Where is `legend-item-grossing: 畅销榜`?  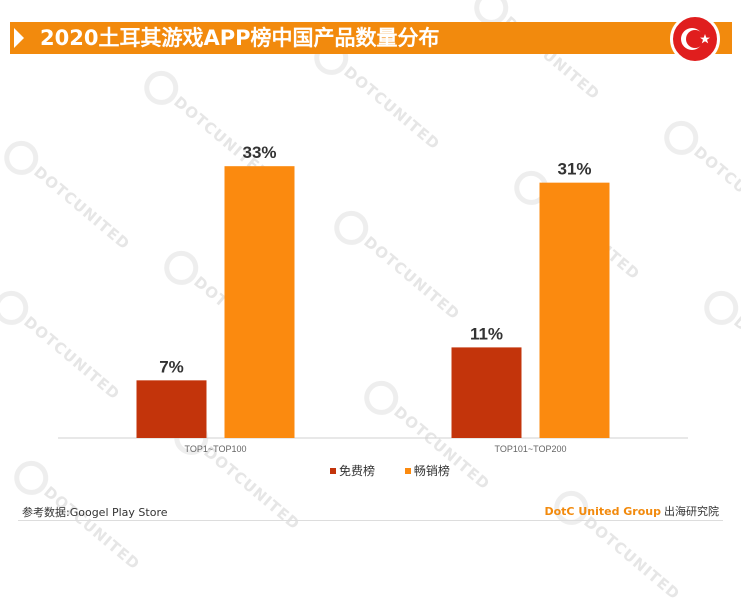 legend-item-grossing: 畅销榜 is located at coordinates (427, 470).